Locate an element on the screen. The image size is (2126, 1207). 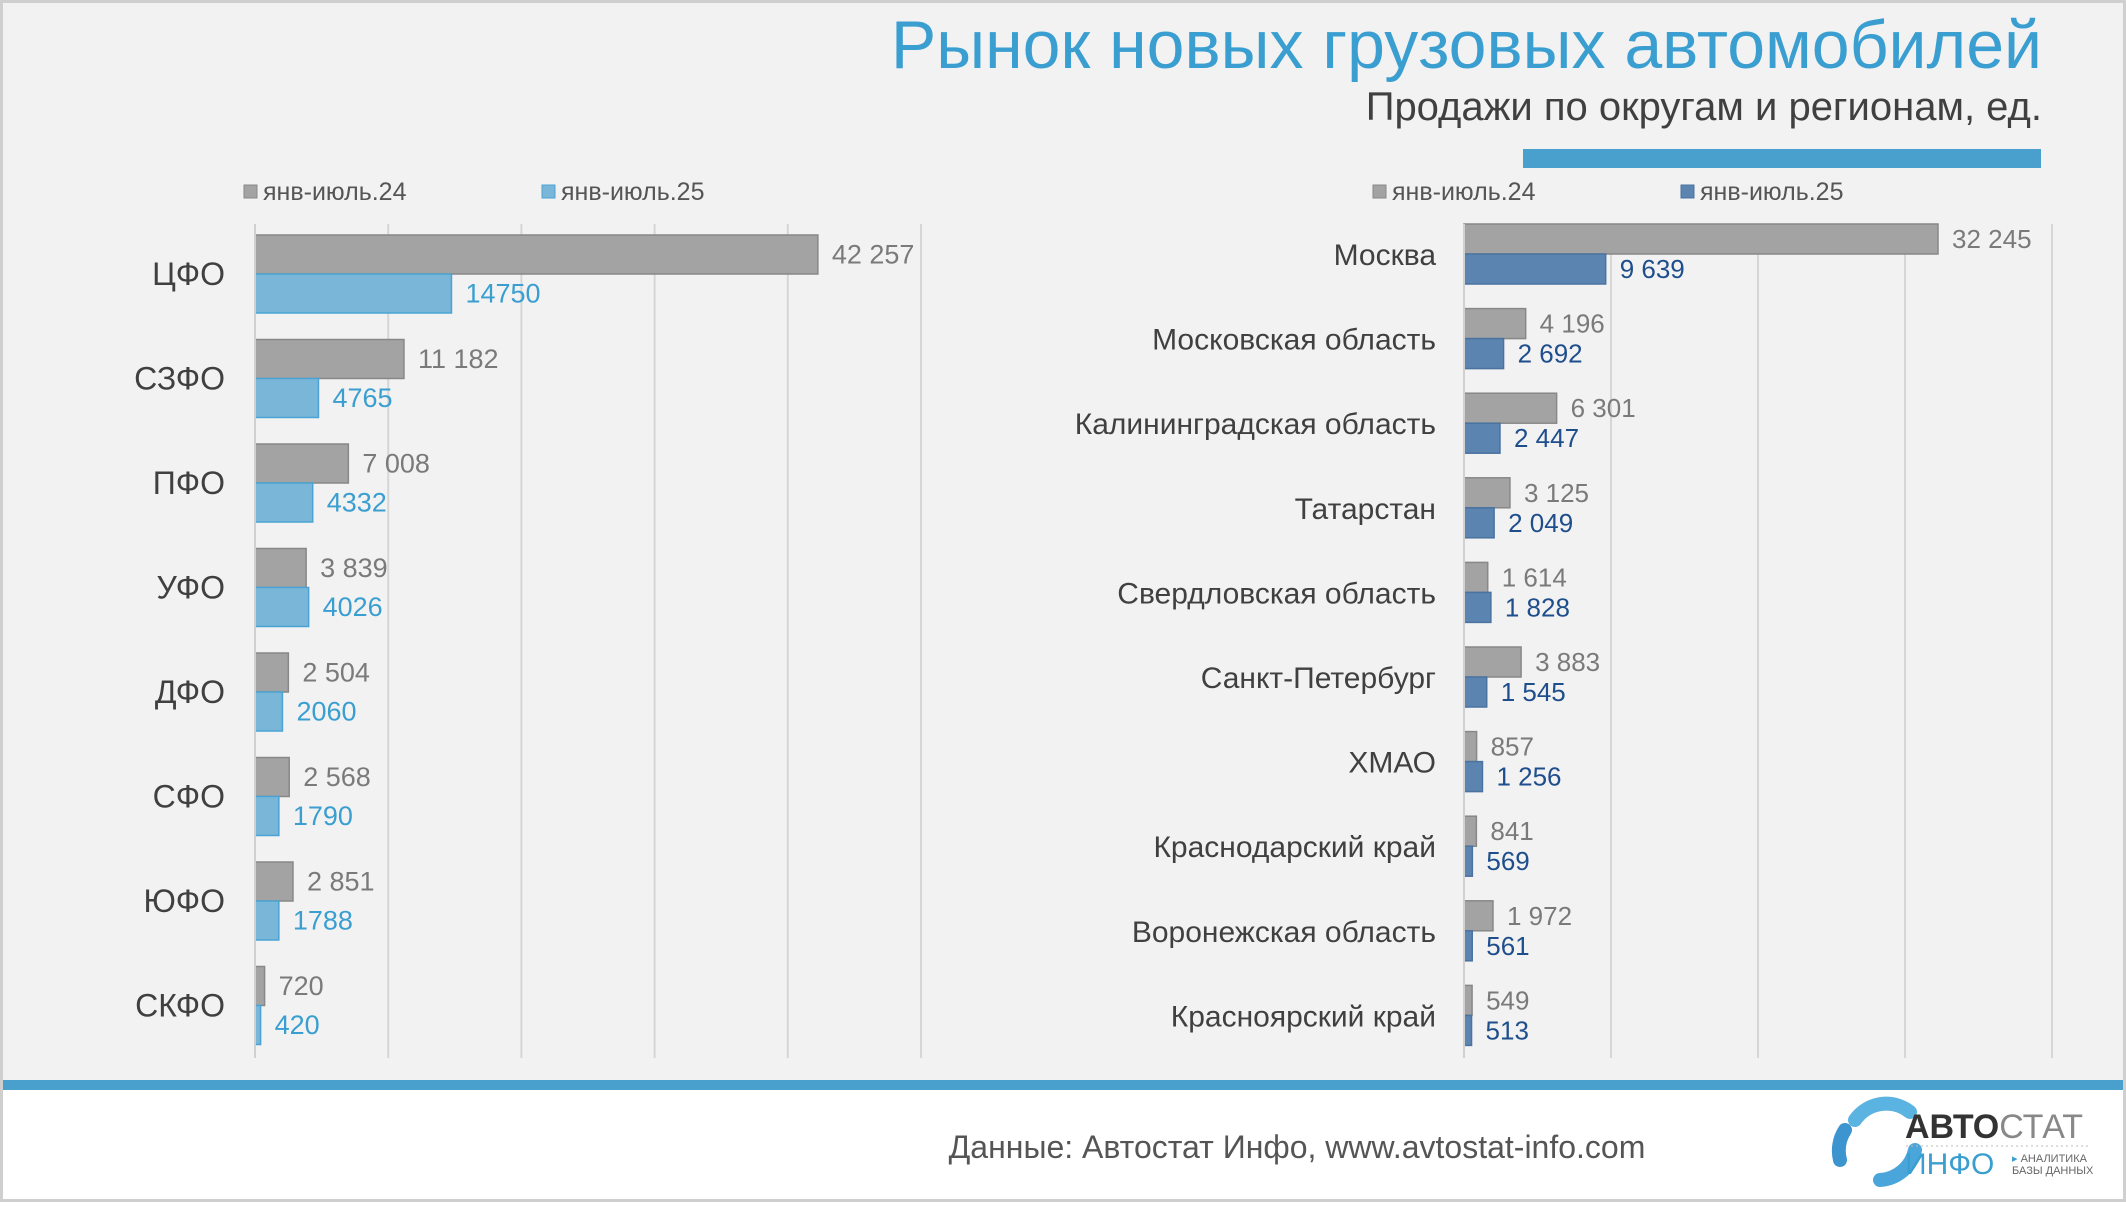
data-label: 720 is located at coordinates (301, 986).